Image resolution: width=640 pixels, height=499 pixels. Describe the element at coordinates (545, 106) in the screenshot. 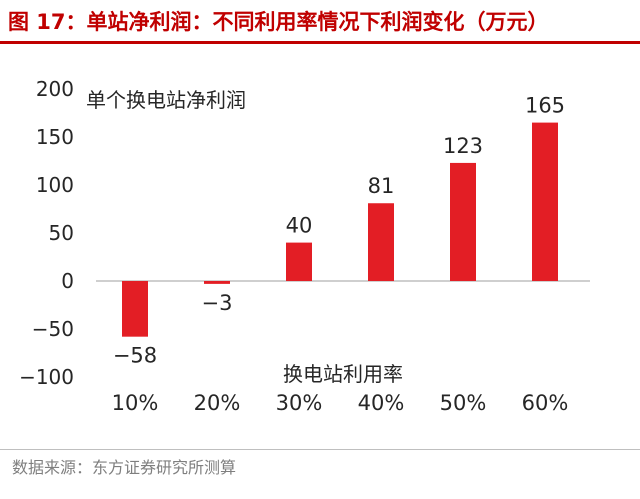

I see `data-label: 165` at that location.